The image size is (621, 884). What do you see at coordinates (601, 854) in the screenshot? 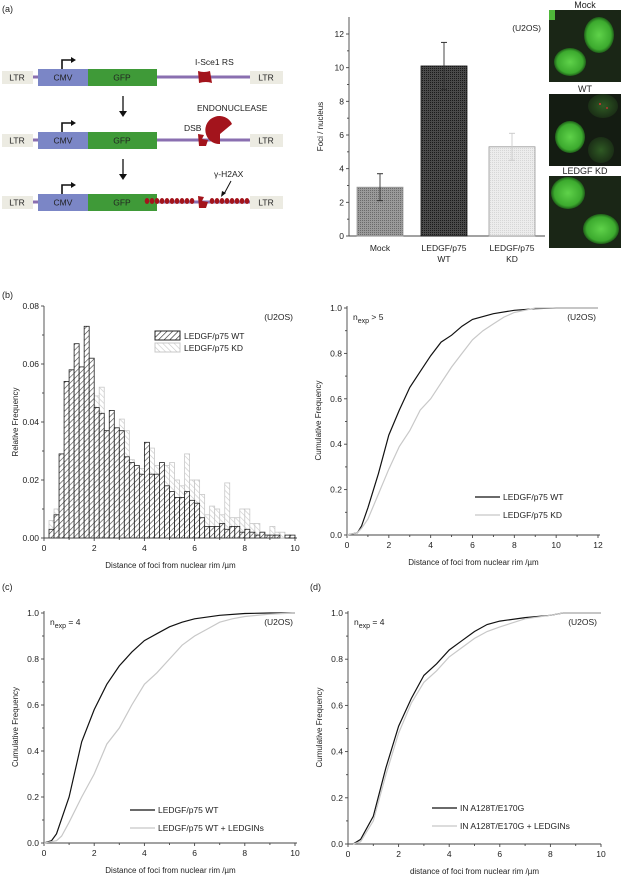
I see `x-tick-label: 10` at bounding box center [601, 854].